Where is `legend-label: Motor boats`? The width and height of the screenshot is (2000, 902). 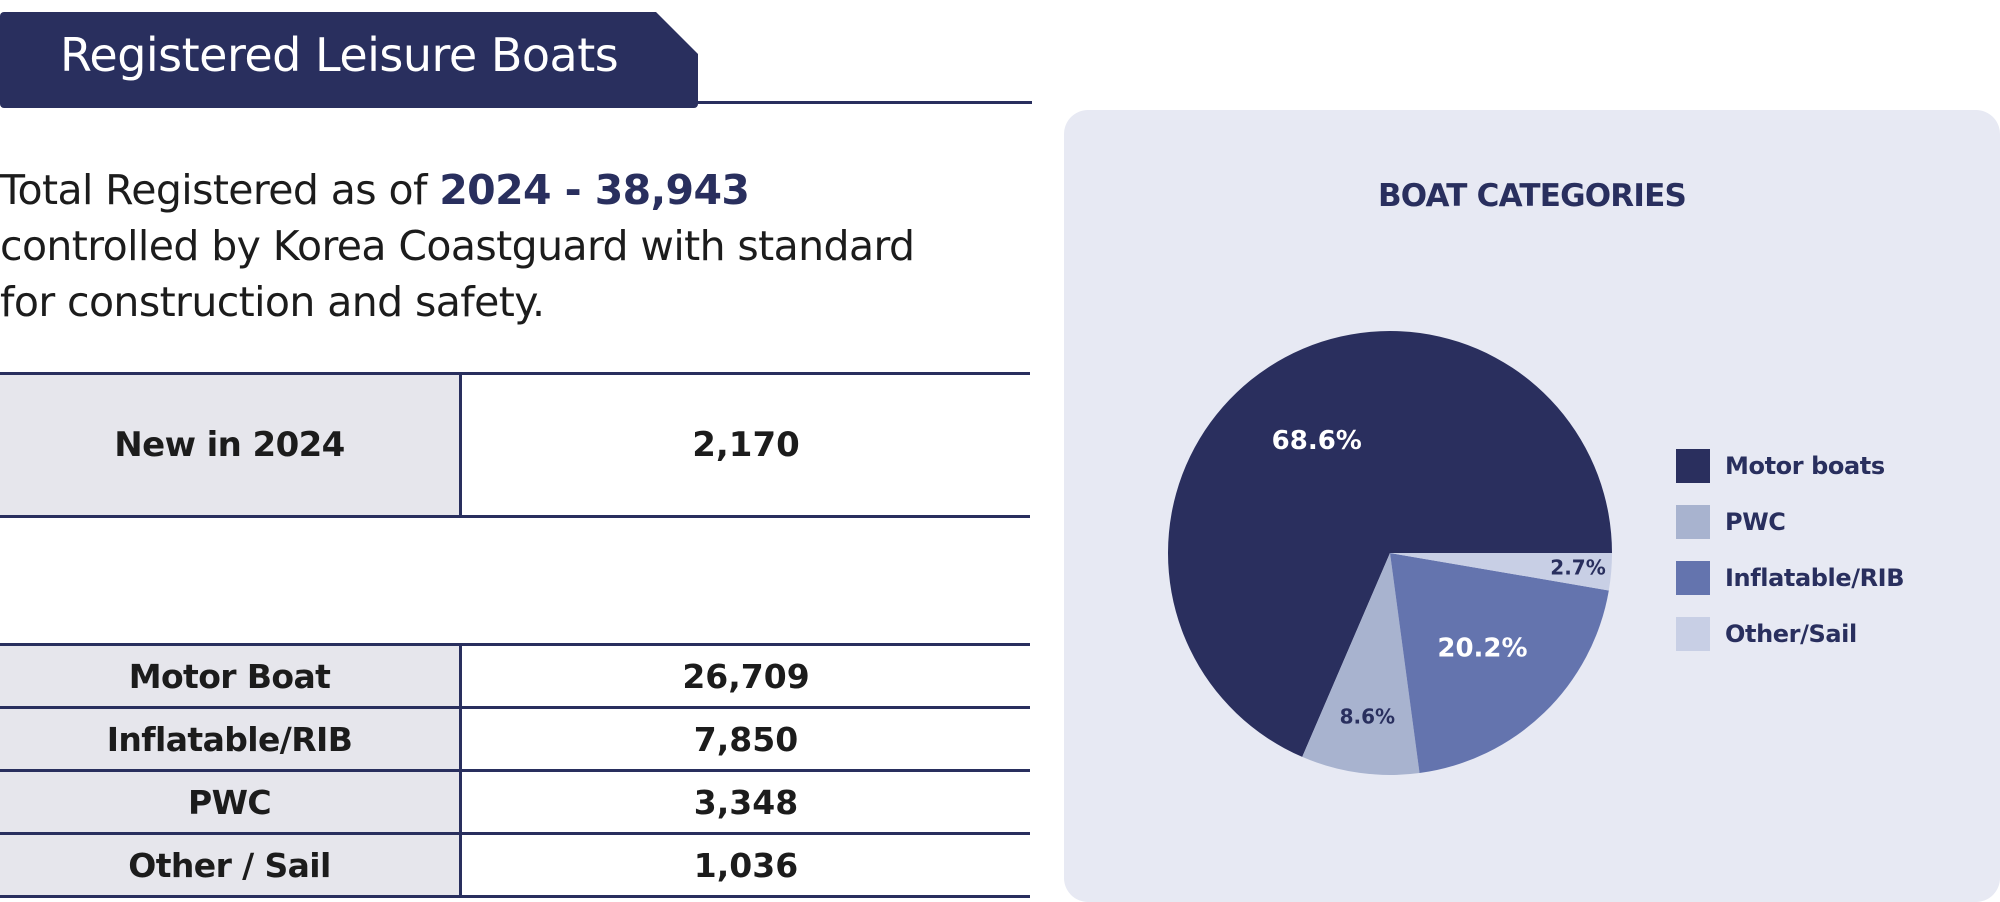
legend-label: Motor boats is located at coordinates (1805, 466).